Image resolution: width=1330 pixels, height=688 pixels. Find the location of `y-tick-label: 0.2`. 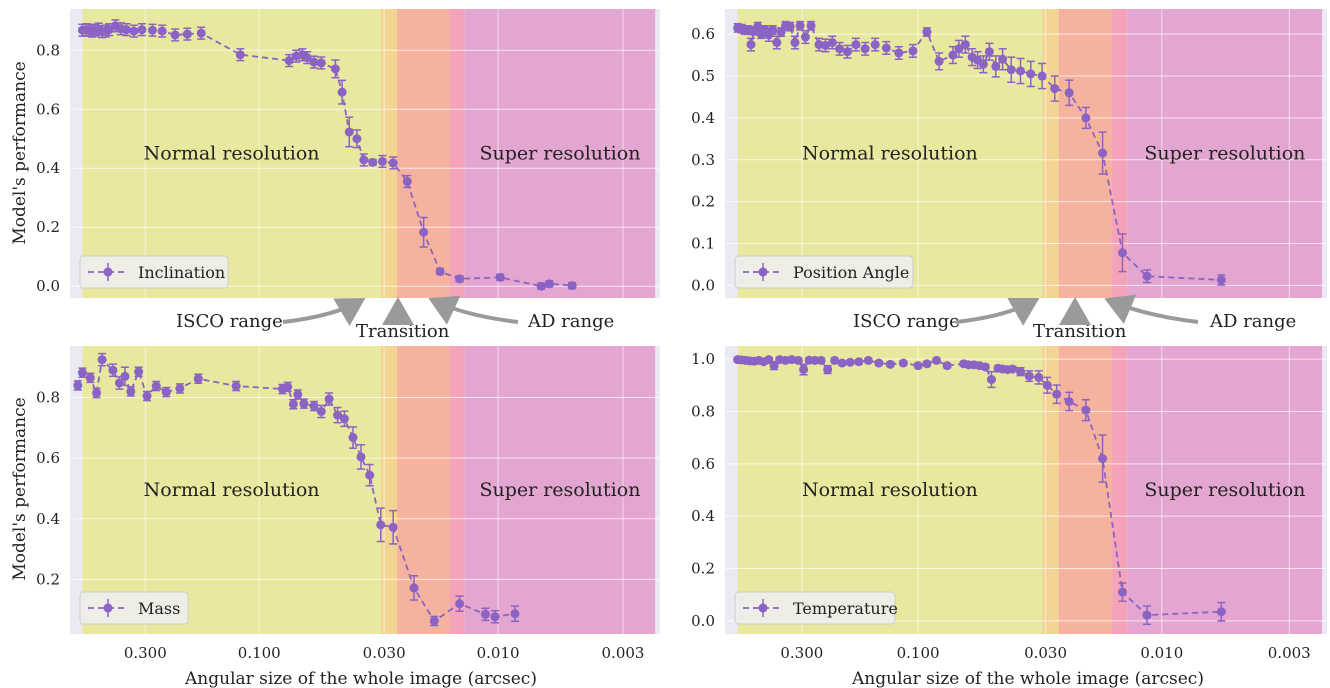

y-tick-label: 0.2 is located at coordinates (703, 202).